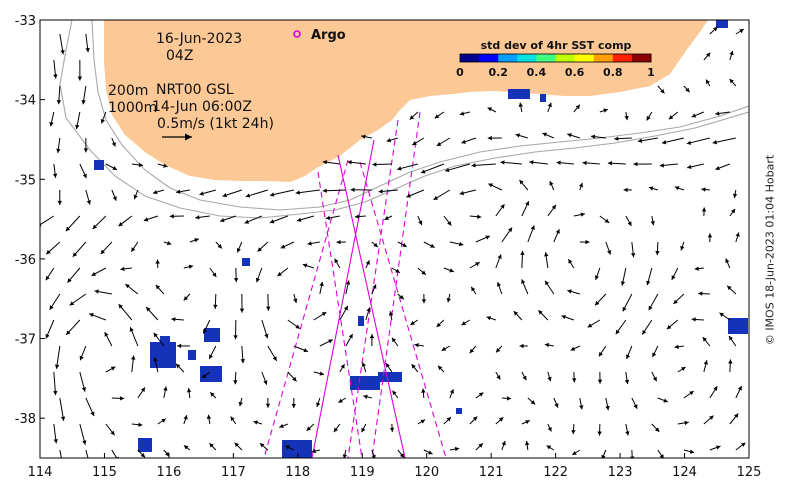  I want to click on map-date: 16-Jun-2023, so click(199, 39).